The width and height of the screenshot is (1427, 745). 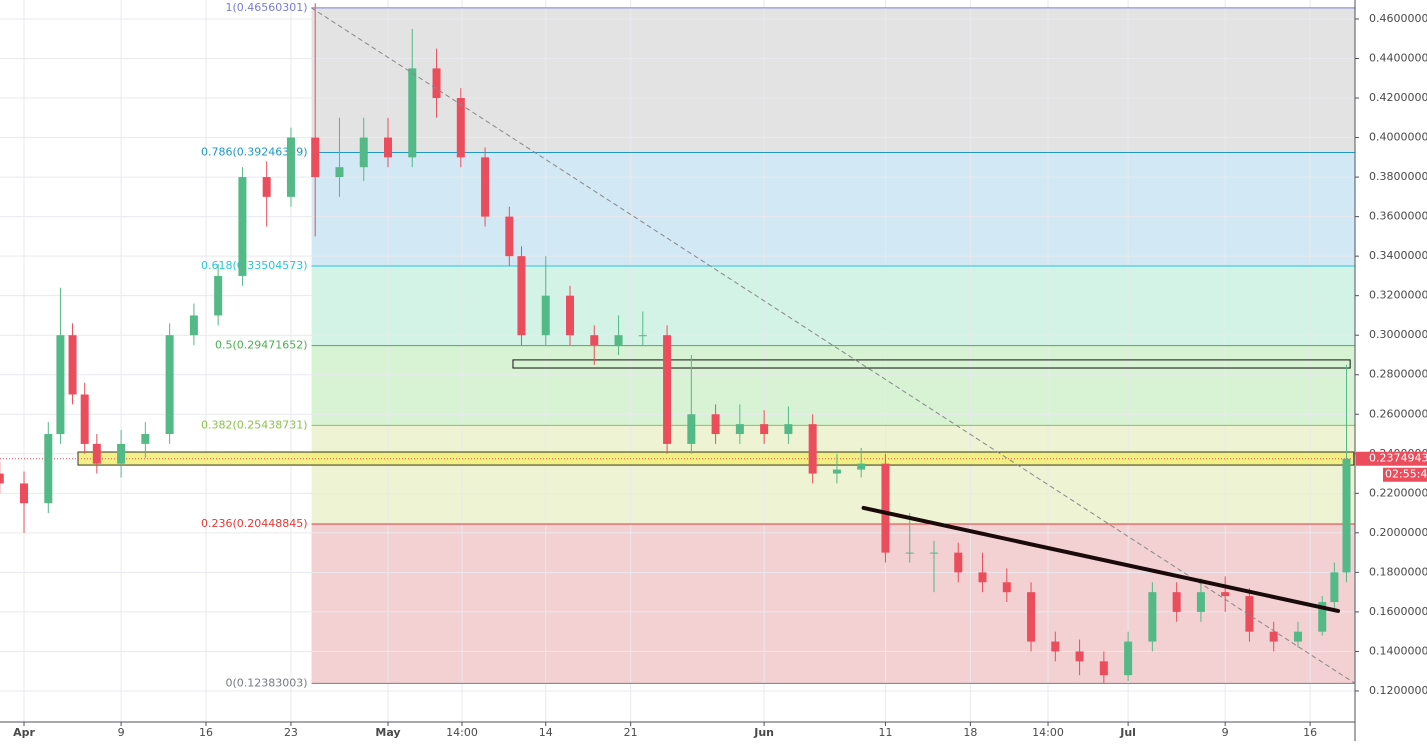 I want to click on x-tick-label: May, so click(x=387, y=732).